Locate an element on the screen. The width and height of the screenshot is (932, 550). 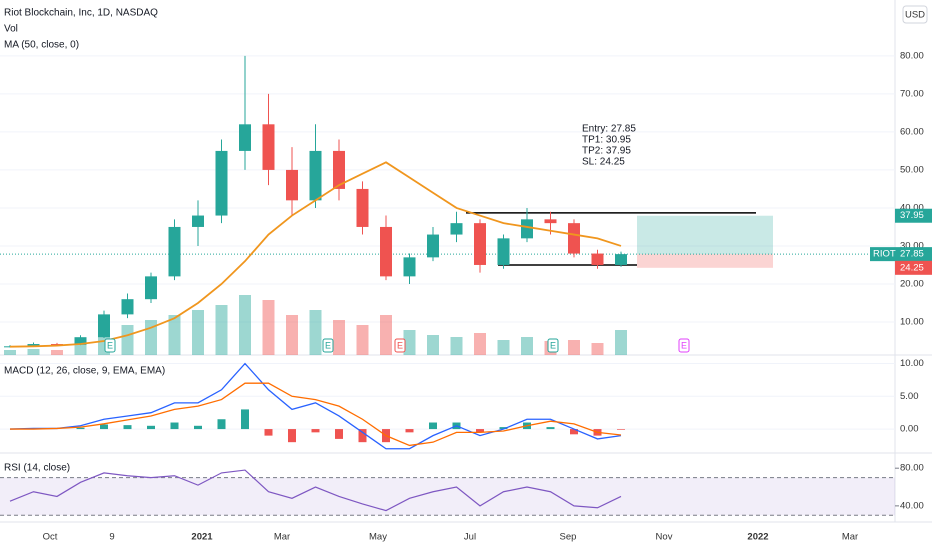
currency-button is located at coordinates (915, 14).